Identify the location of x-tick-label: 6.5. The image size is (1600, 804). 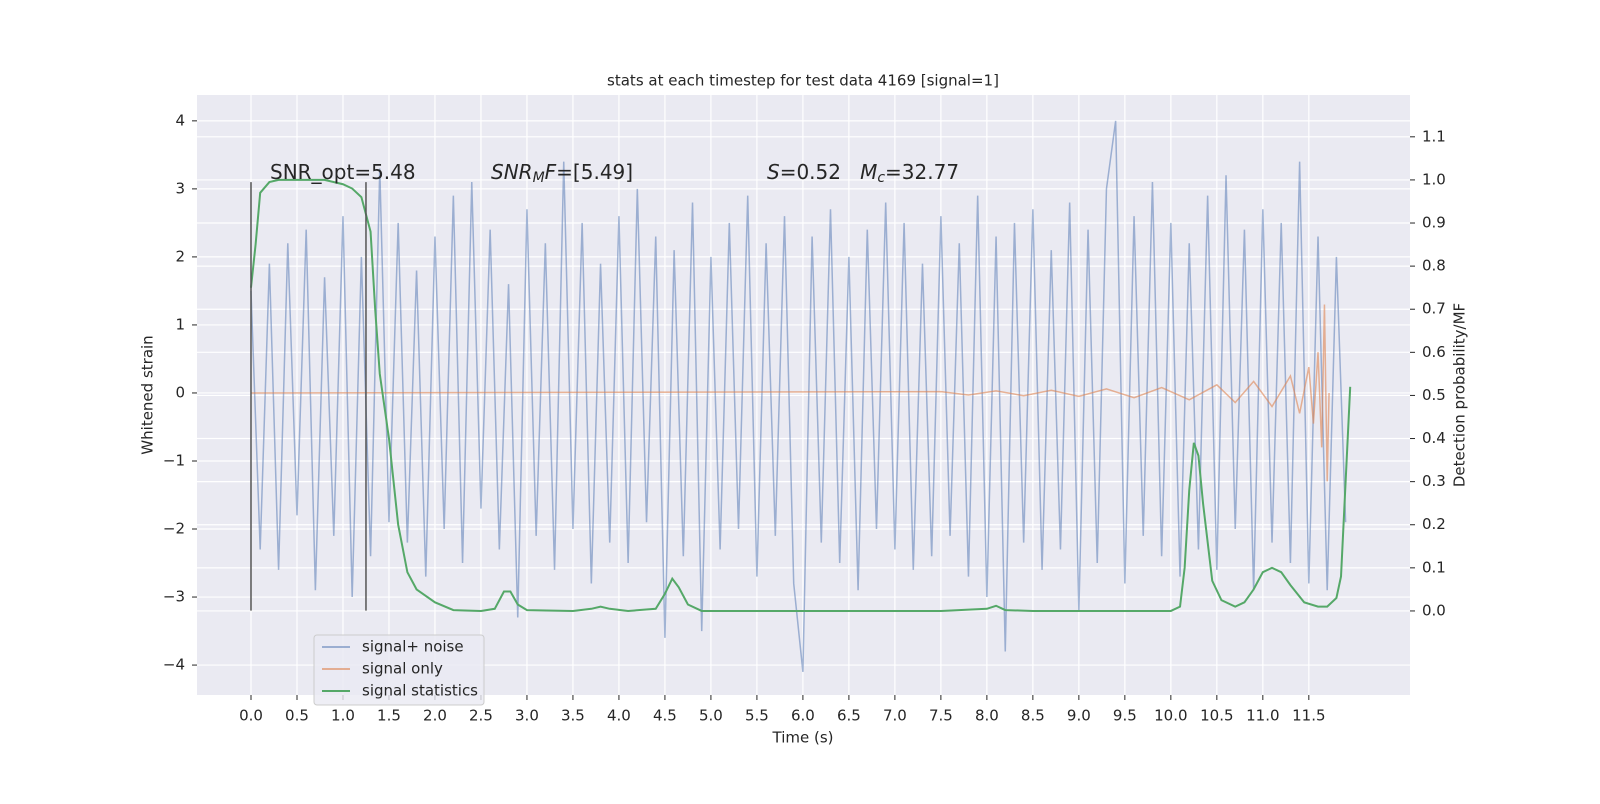
(849, 716).